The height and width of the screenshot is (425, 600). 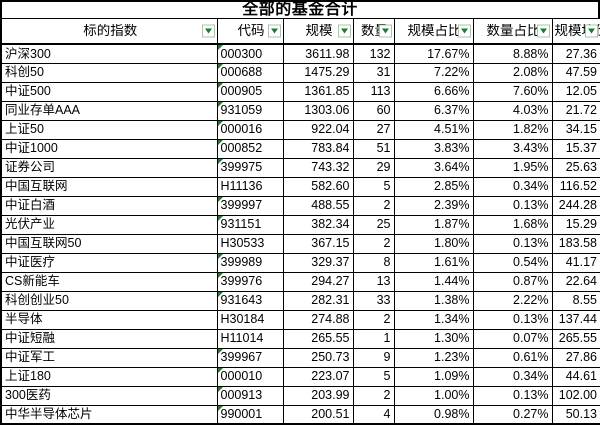 I want to click on cell-scale-ratio: 6.66%, so click(x=433, y=91).